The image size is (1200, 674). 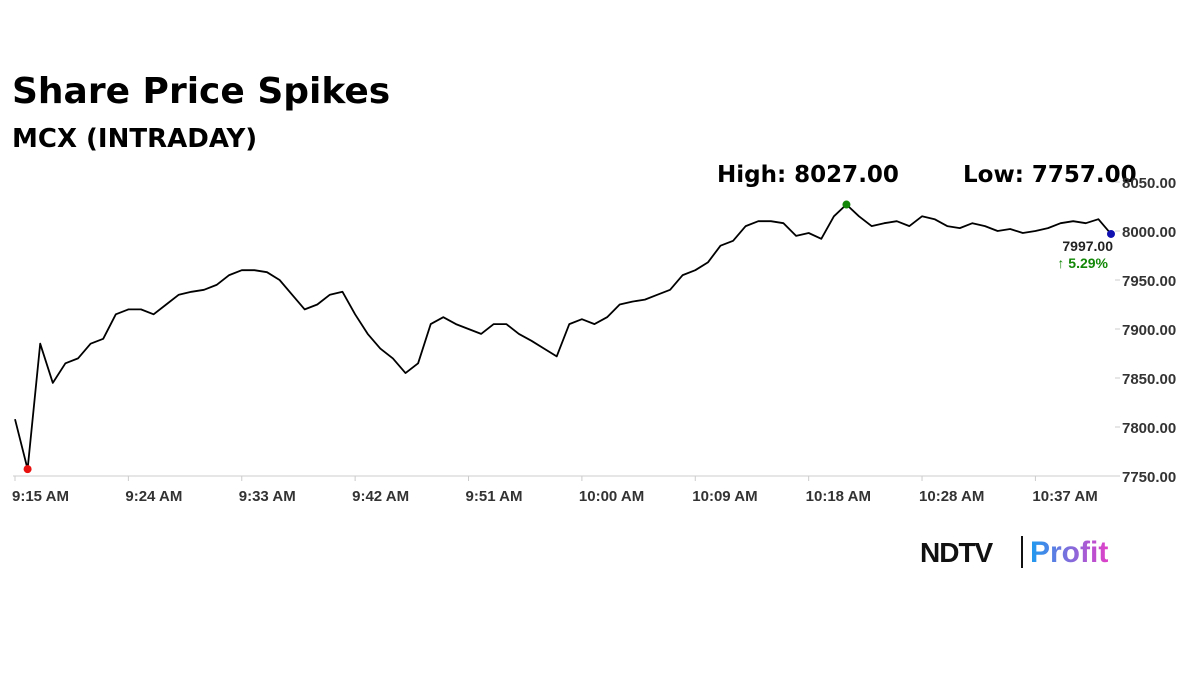 I want to click on x-tick-label: 10:09 AM, so click(x=724, y=496).